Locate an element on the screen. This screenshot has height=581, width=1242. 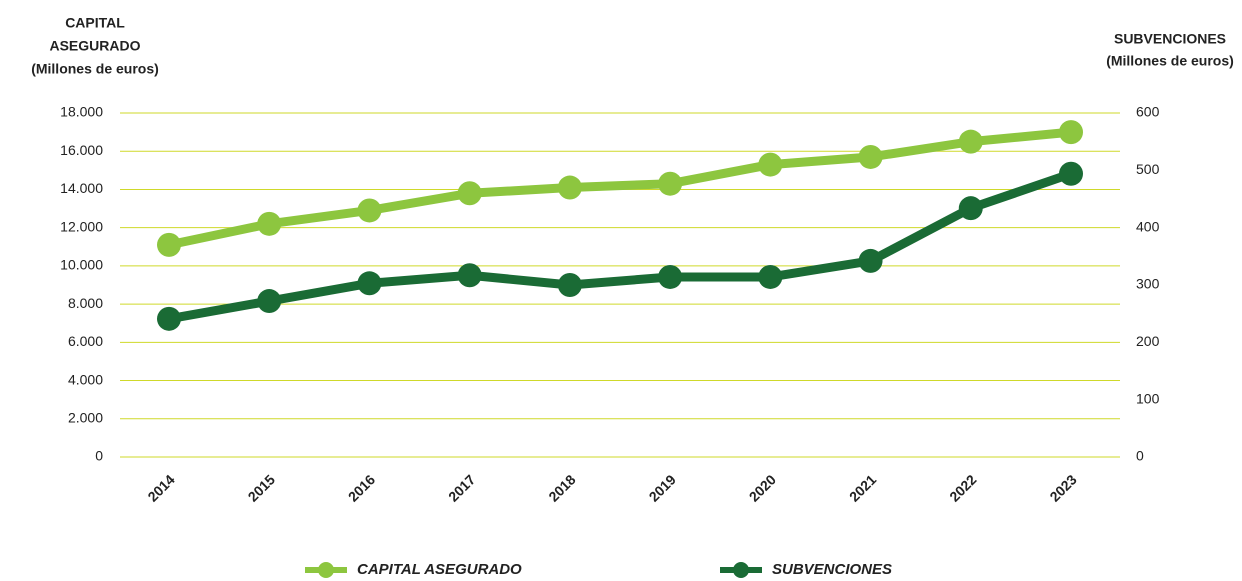
y-tick-label: 0 is located at coordinates (99, 456).